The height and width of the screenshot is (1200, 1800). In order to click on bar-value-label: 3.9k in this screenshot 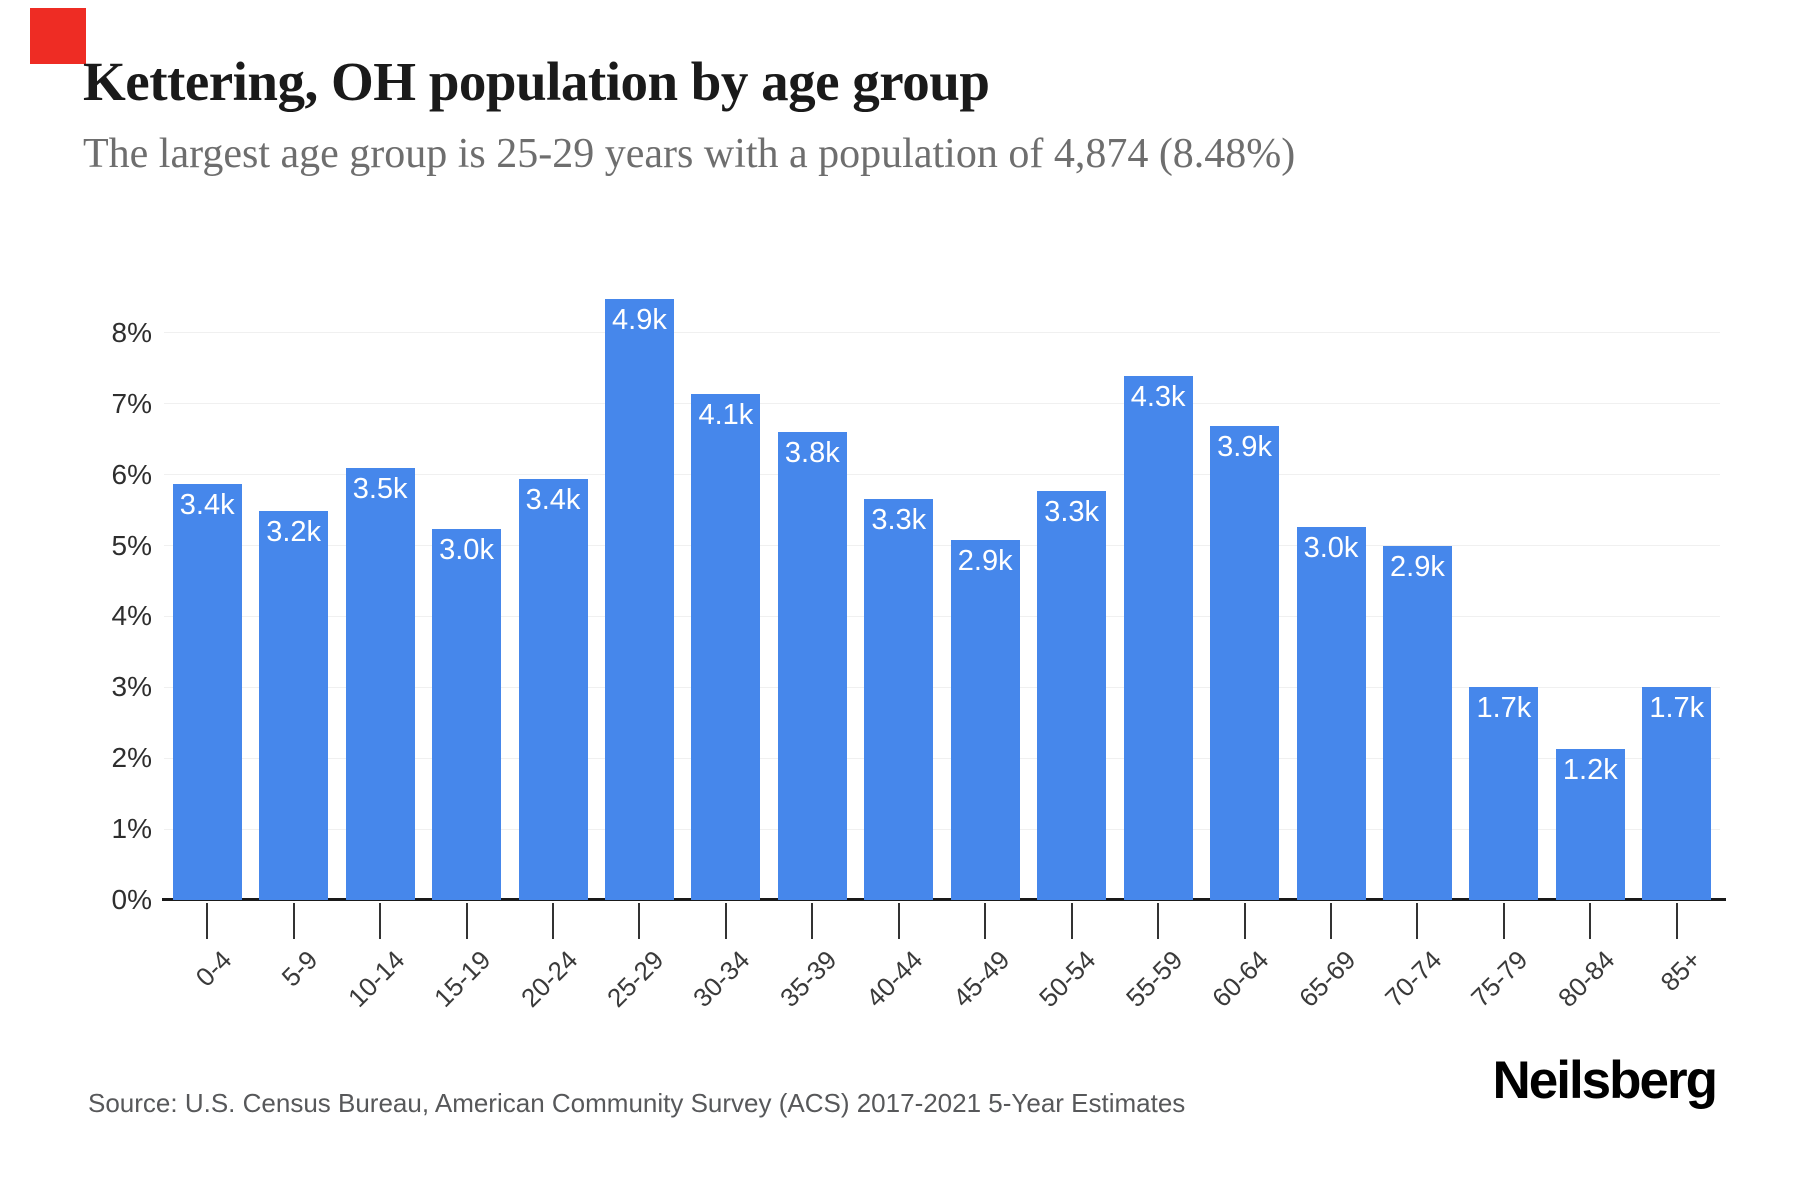, I will do `click(1244, 447)`.